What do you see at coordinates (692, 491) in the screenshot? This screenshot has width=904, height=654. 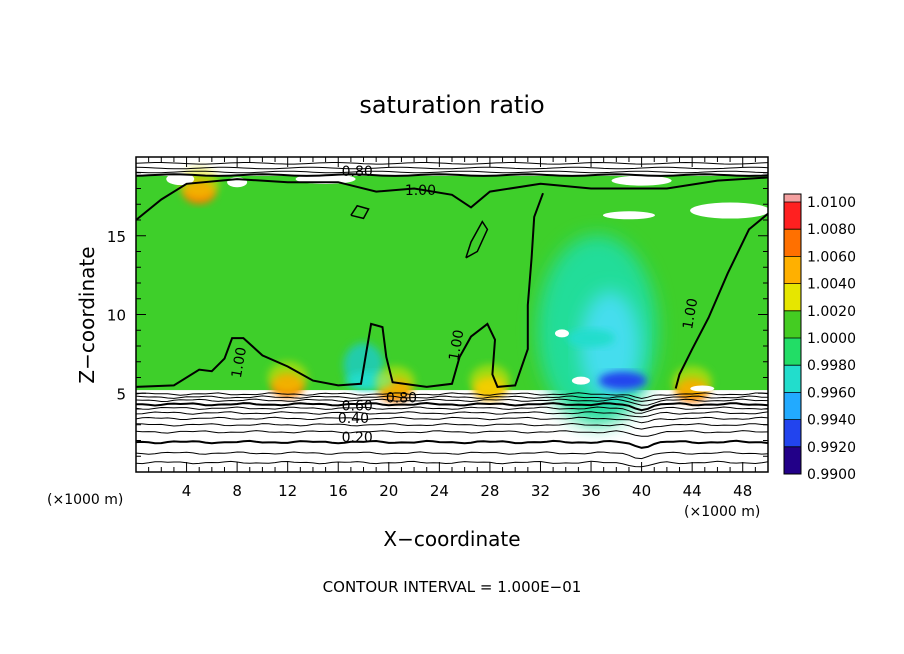 I see `x-tick-label: 44` at bounding box center [692, 491].